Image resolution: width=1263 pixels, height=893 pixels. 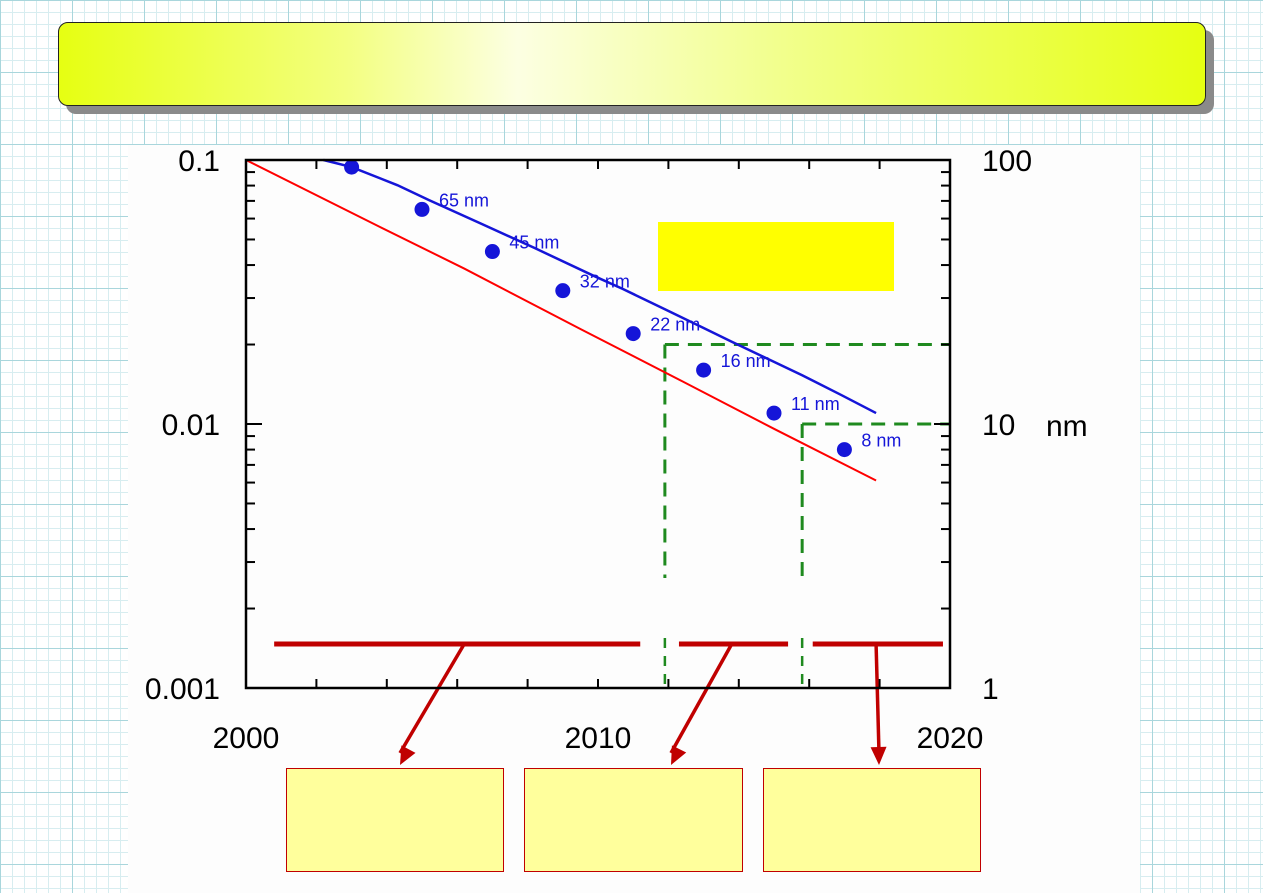 What do you see at coordinates (1067, 426) in the screenshot?
I see `right-axis-unit: nm` at bounding box center [1067, 426].